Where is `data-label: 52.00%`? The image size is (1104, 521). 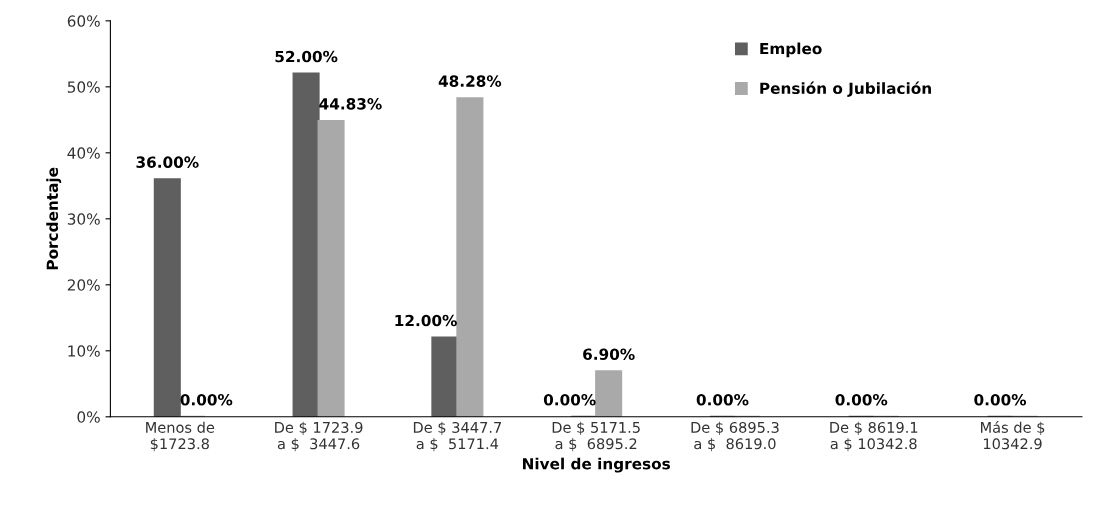
data-label: 52.00% is located at coordinates (306, 56).